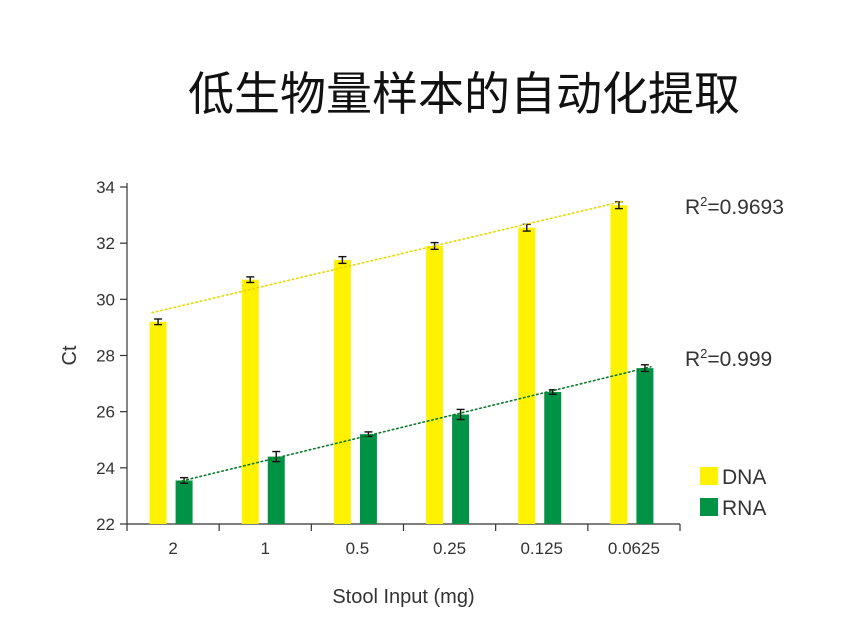  I want to click on y-tick-label: 22, so click(105, 524).